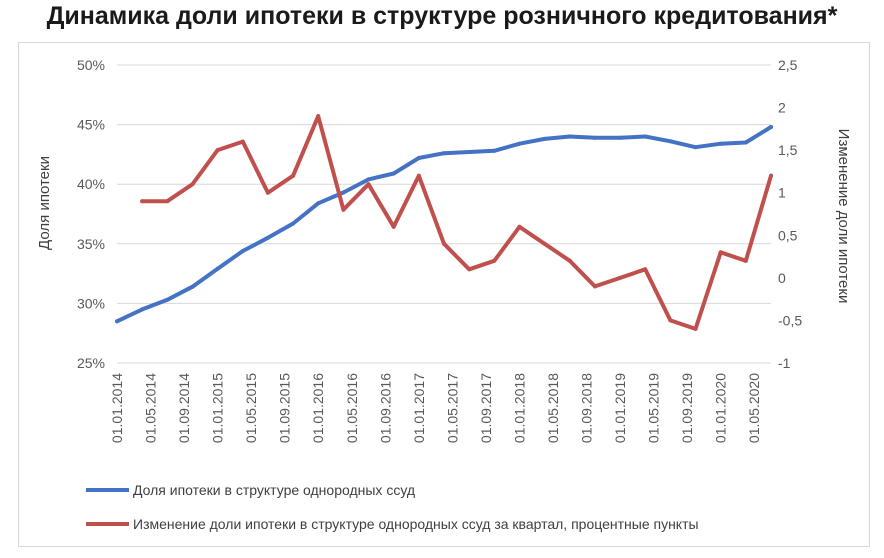  I want to click on y-axis-right-label: Изменение доли ипотеки, so click(843, 216).